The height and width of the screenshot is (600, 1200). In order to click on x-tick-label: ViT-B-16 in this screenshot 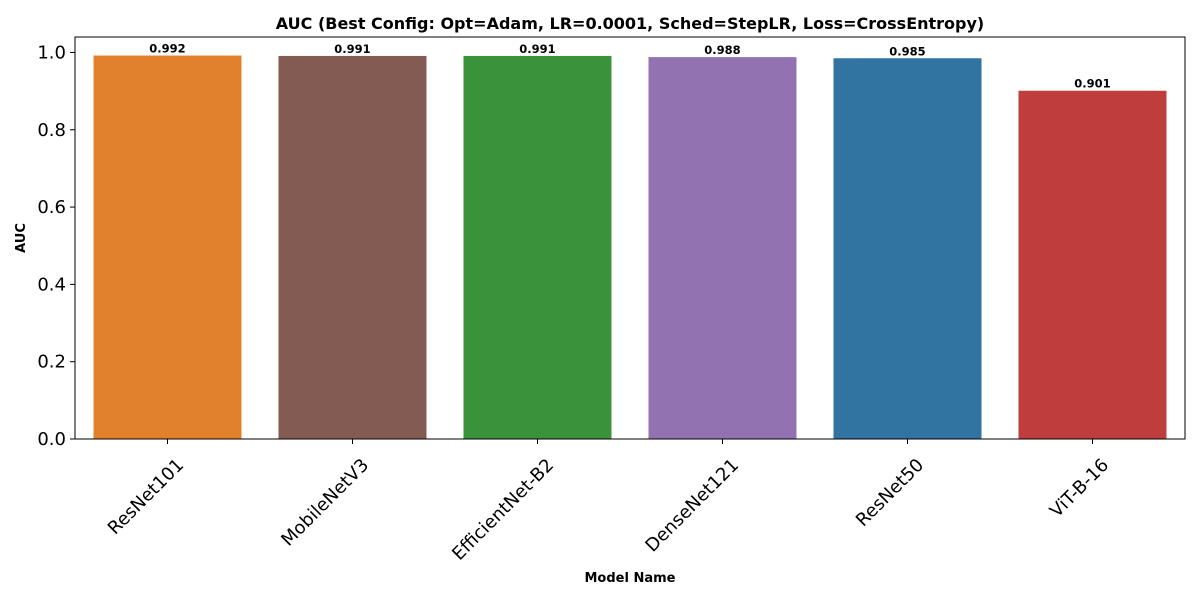, I will do `click(1079, 488)`.